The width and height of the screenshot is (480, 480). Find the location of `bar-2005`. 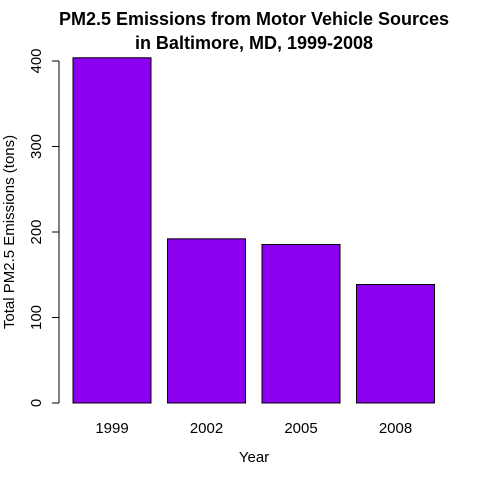

bar-2005 is located at coordinates (301, 323).